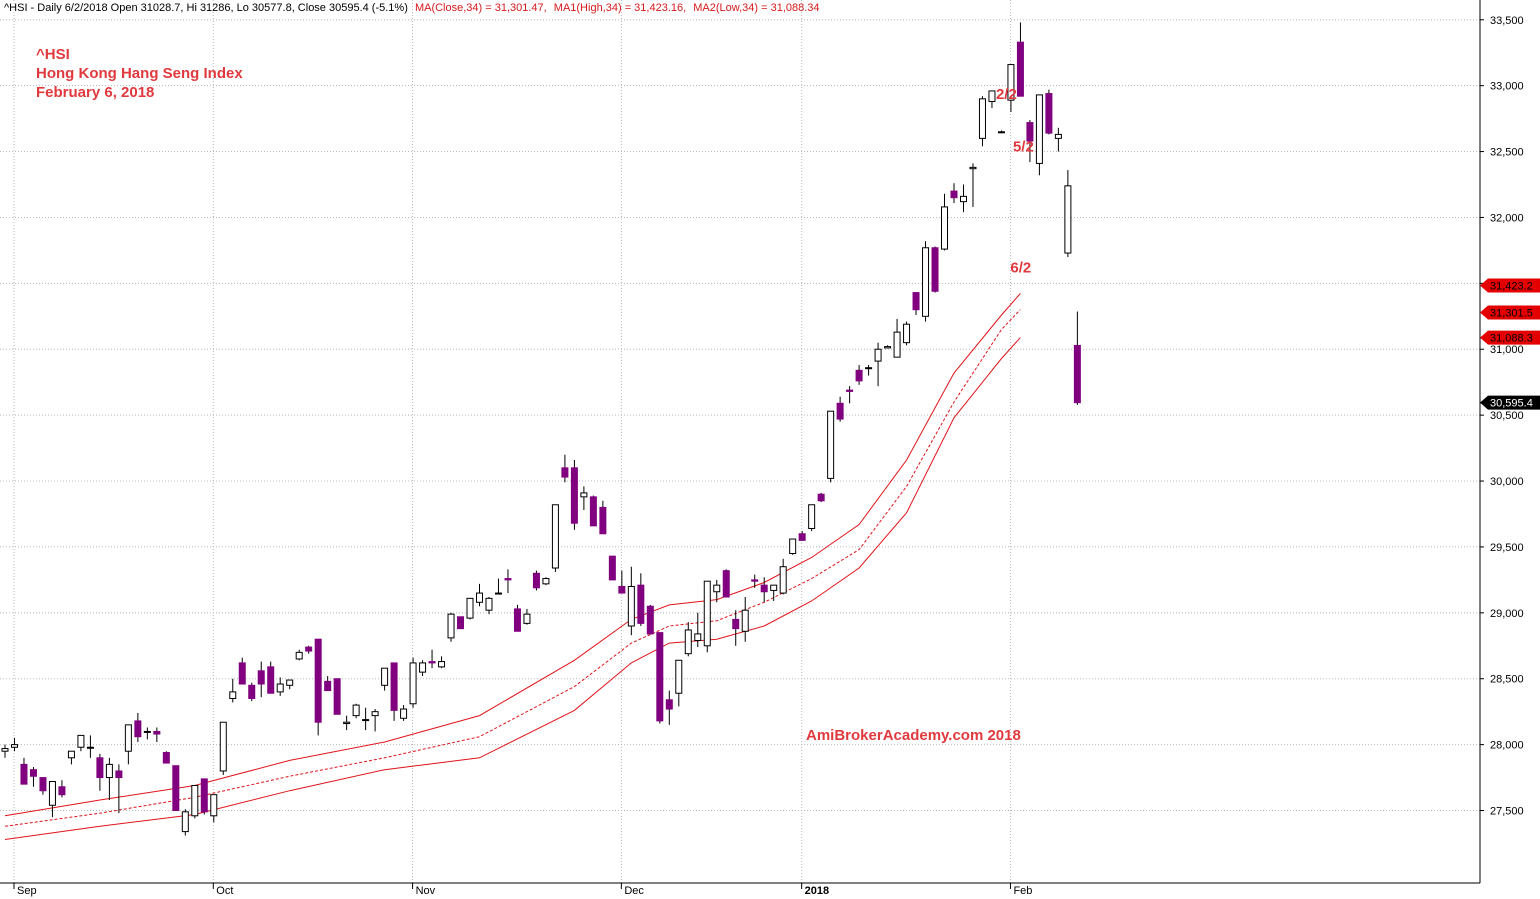  I want to click on price-badge: 31,301.5, so click(1510, 312).